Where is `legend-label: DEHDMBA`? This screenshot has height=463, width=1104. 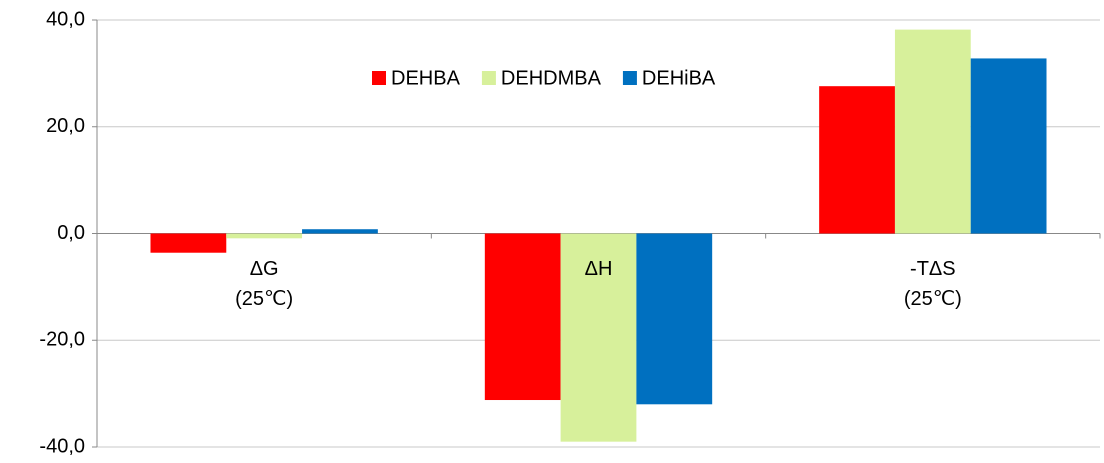
legend-label: DEHDMBA is located at coordinates (551, 78).